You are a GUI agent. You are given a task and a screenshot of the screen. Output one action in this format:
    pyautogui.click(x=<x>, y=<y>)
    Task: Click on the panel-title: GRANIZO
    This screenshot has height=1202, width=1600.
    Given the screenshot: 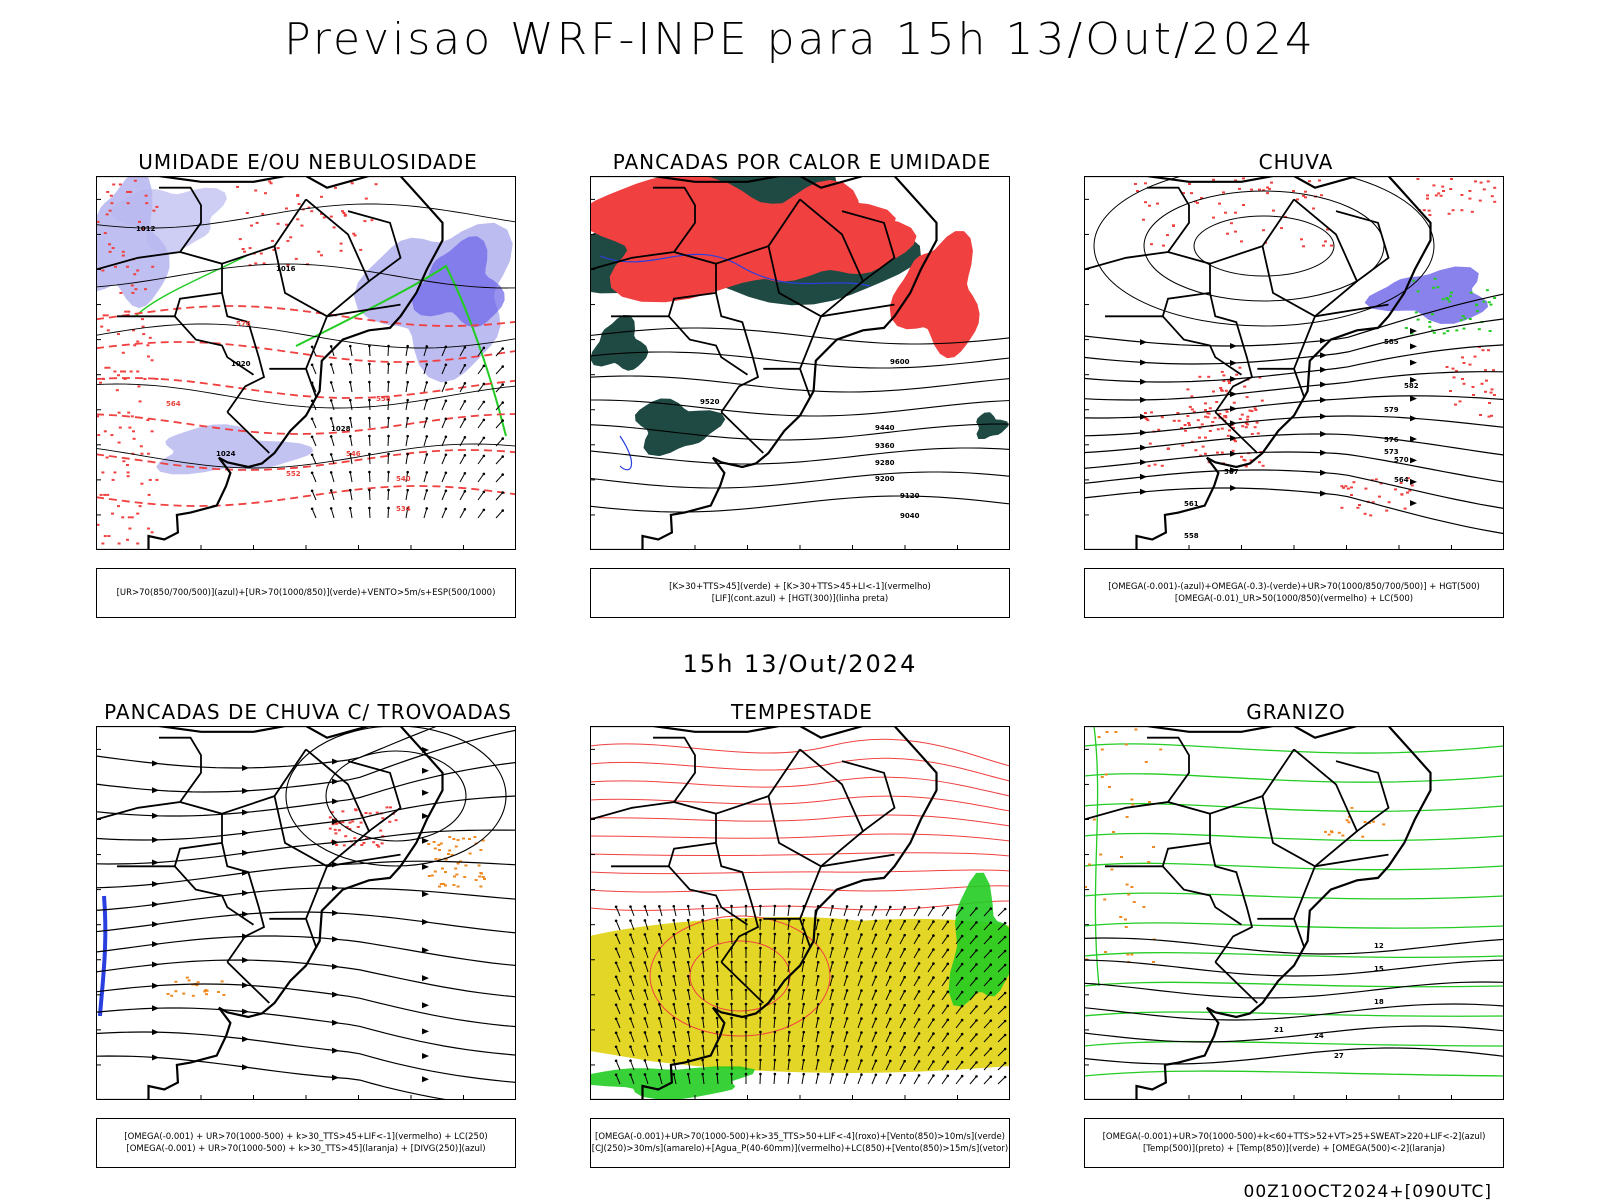 What is the action you would take?
    pyautogui.click(x=1296, y=712)
    